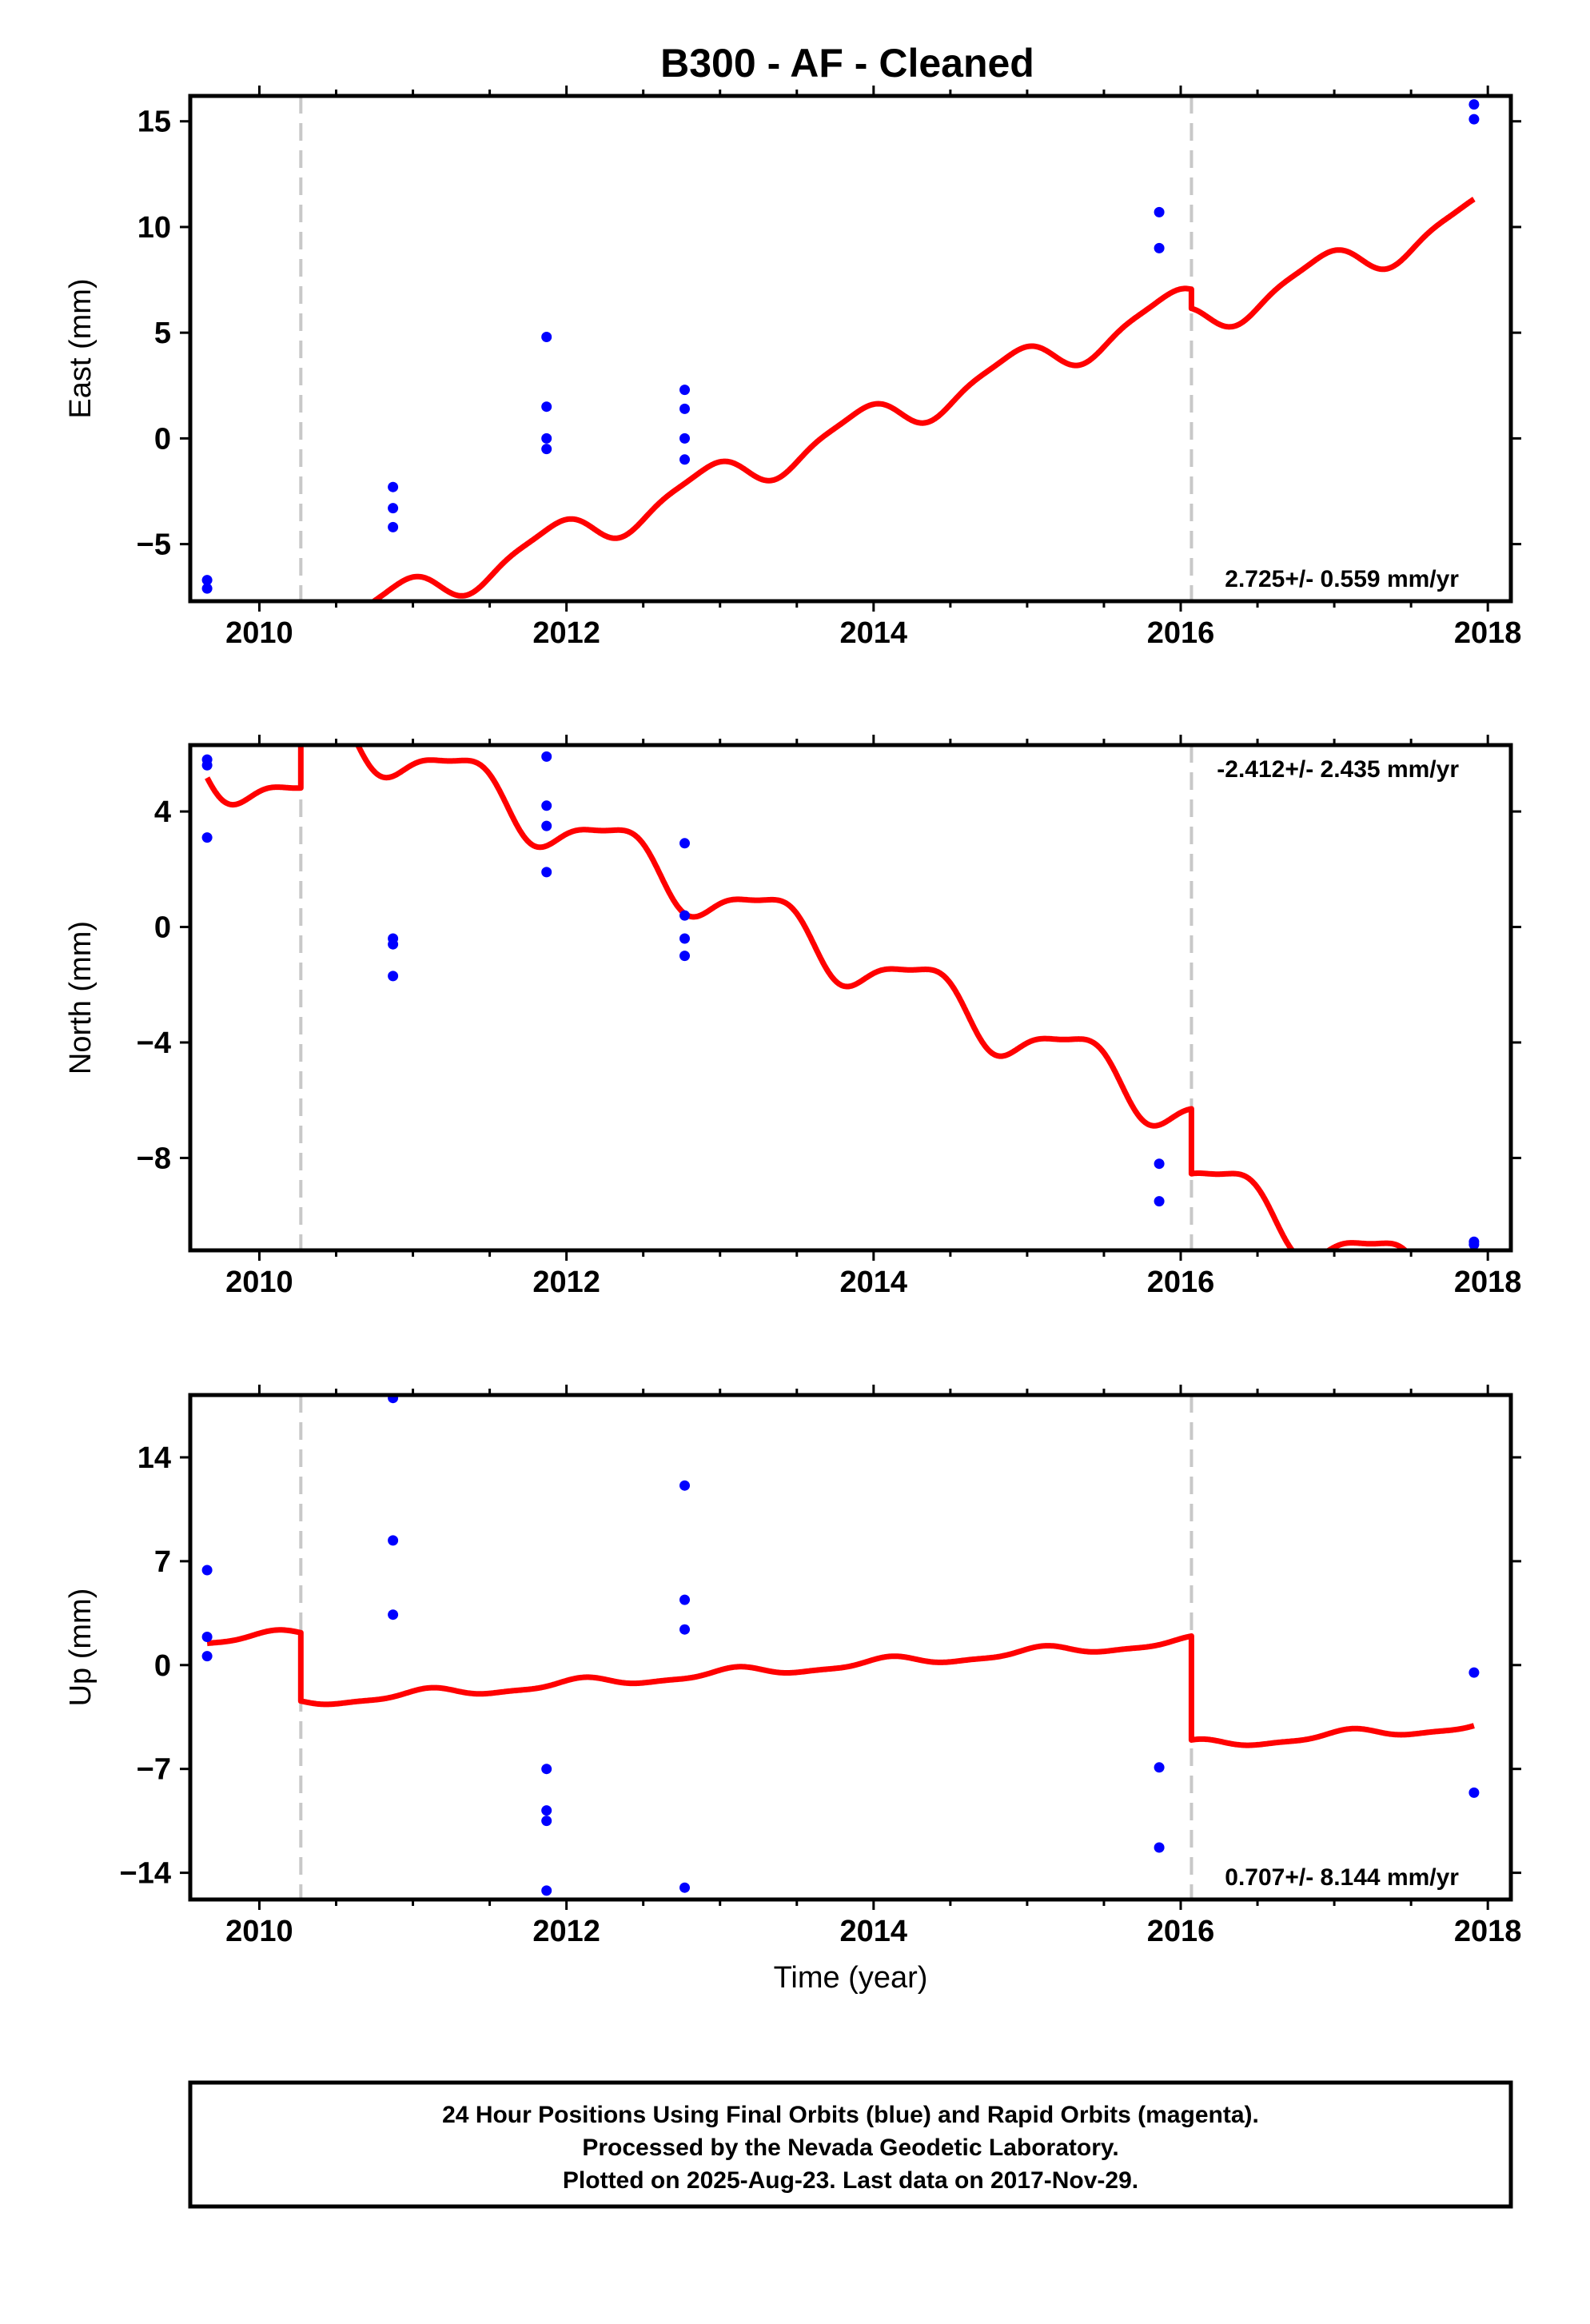 The width and height of the screenshot is (1590, 2324). I want to click on y-tick-label: −8, so click(154, 1159).